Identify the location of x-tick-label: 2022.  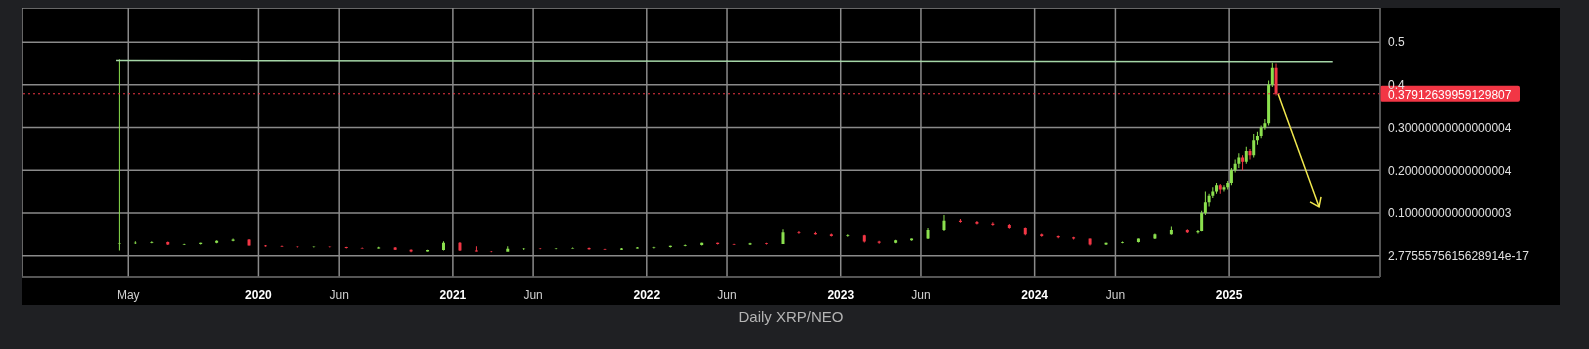
(647, 295).